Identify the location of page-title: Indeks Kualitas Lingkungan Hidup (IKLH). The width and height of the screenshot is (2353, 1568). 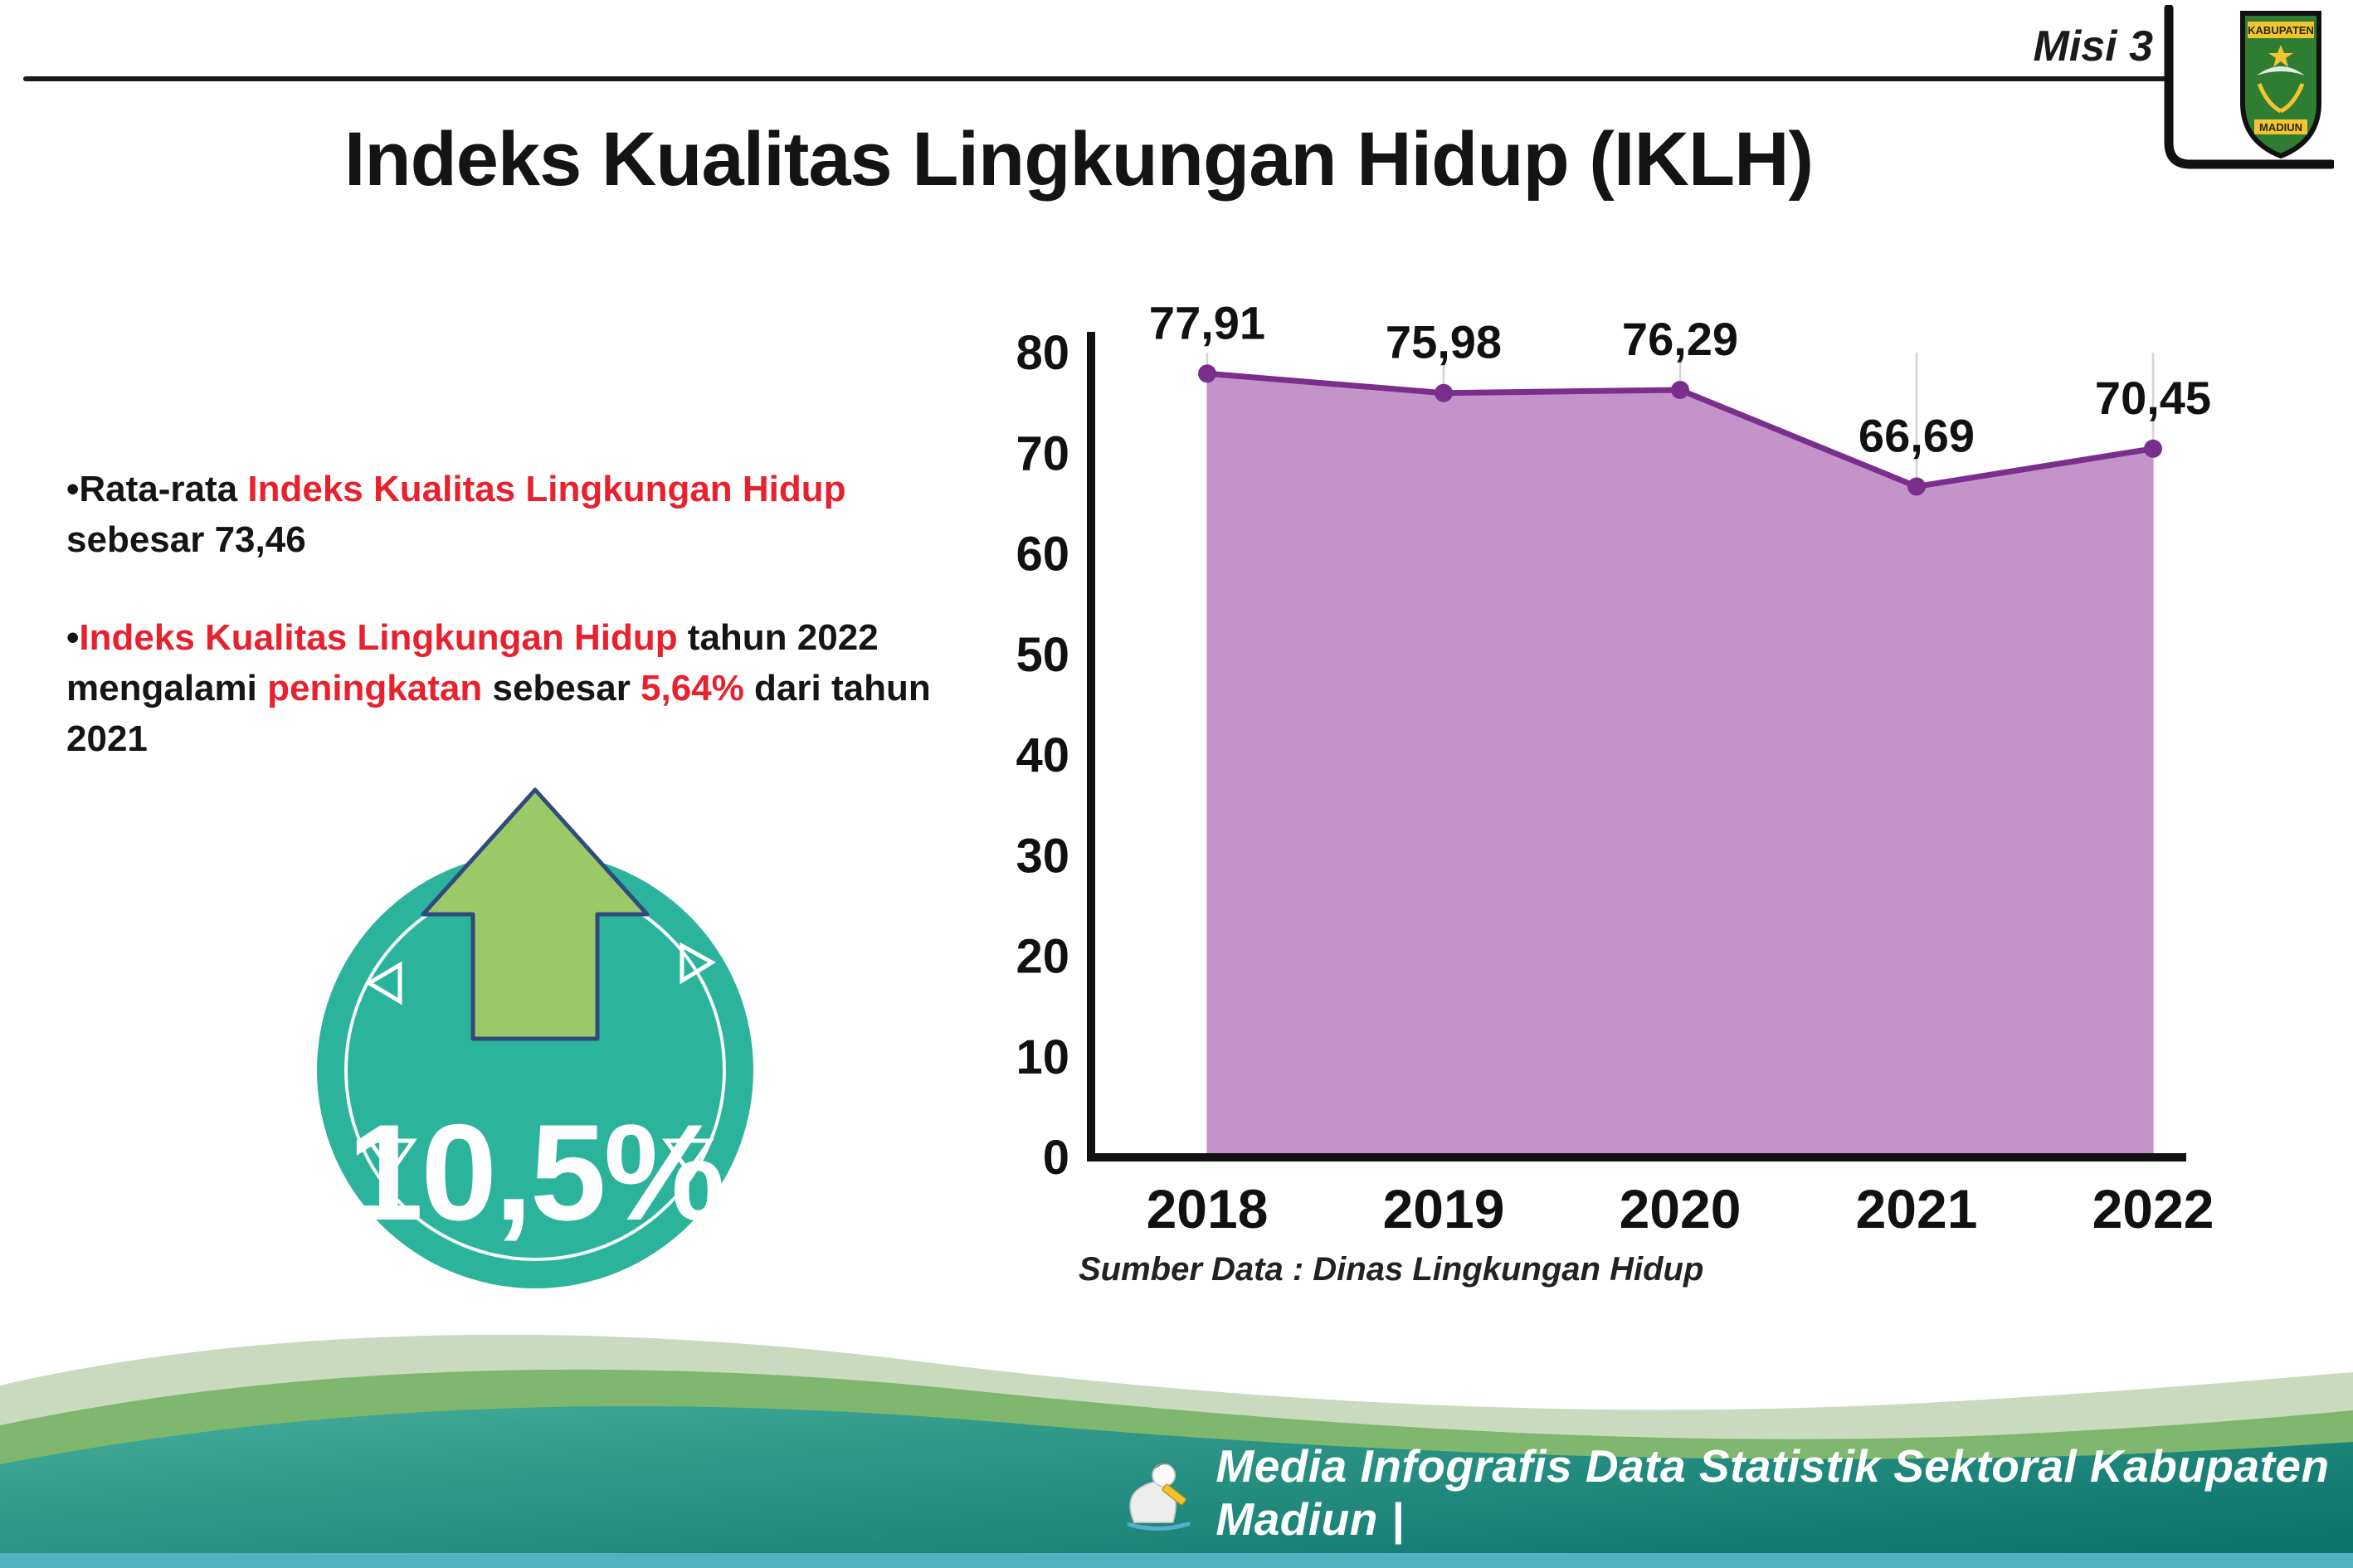
(1078, 159).